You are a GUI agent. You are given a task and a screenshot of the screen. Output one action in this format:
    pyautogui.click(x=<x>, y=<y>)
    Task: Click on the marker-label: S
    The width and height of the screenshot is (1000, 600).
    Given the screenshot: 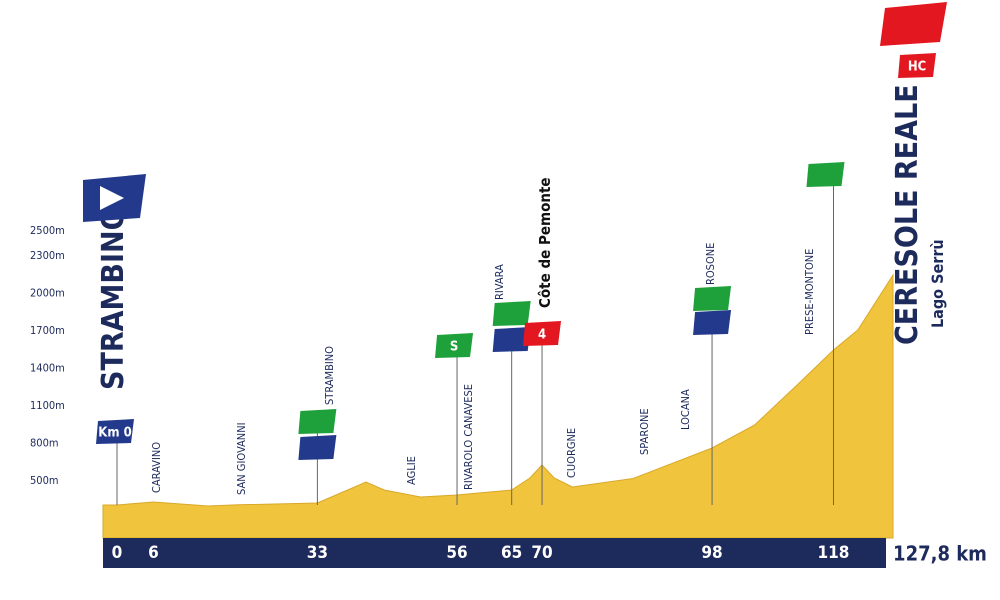 What is the action you would take?
    pyautogui.click(x=454, y=347)
    